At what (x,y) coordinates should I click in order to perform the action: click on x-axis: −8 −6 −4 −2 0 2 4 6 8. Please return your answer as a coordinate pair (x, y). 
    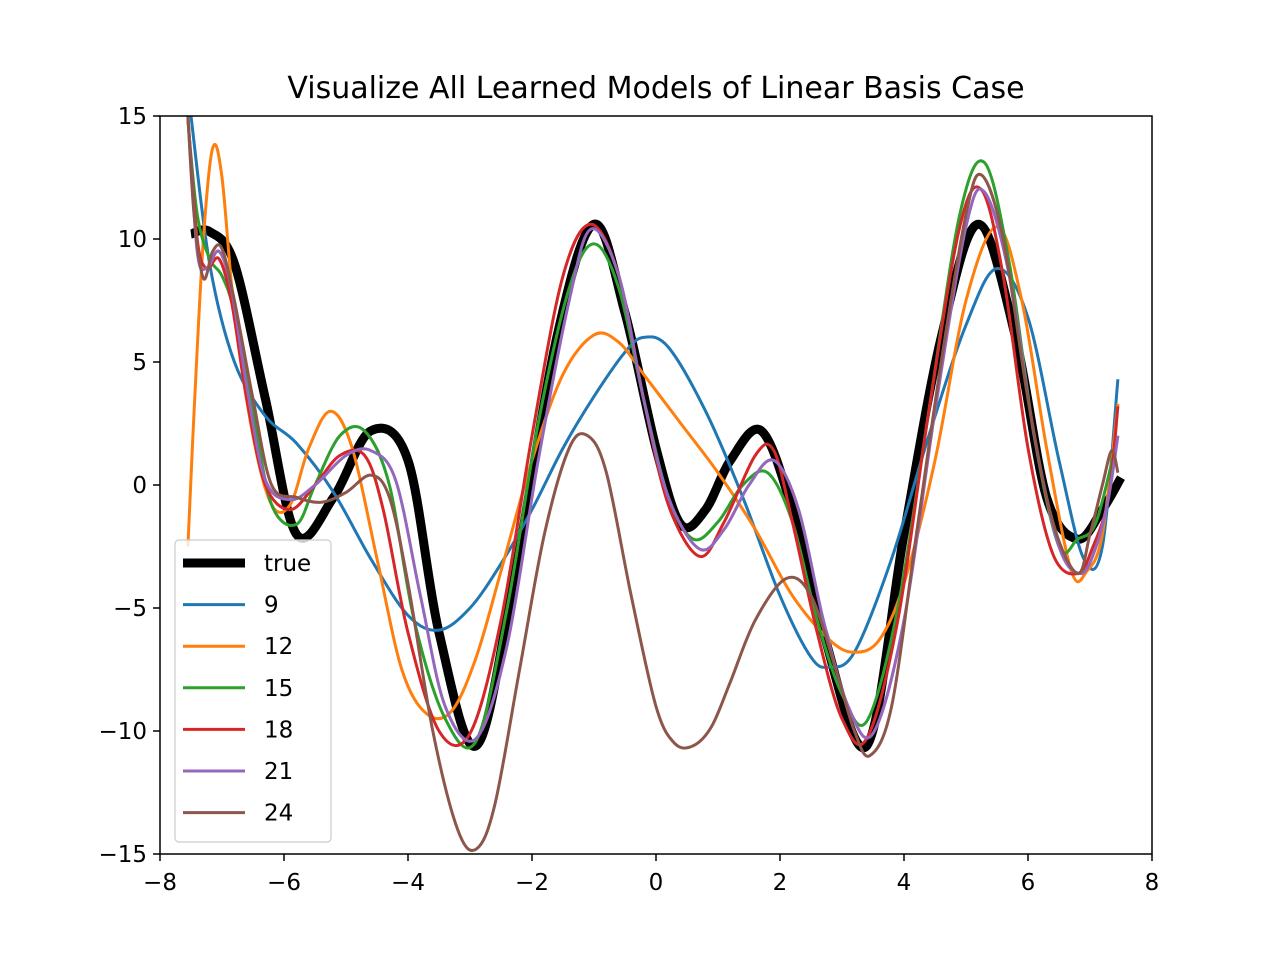
    Looking at the image, I should click on (651, 875).